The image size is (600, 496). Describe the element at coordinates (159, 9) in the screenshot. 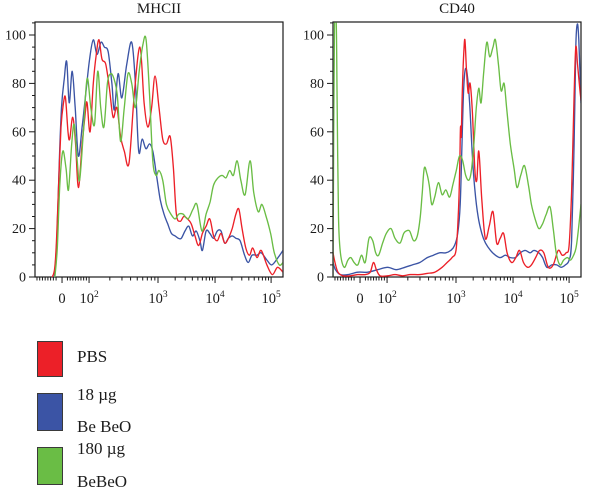

I see `plot-title: MHCII` at that location.